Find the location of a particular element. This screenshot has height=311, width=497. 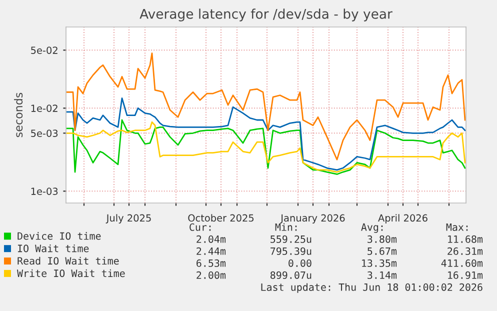

text: Avg: is located at coordinates (372, 228).